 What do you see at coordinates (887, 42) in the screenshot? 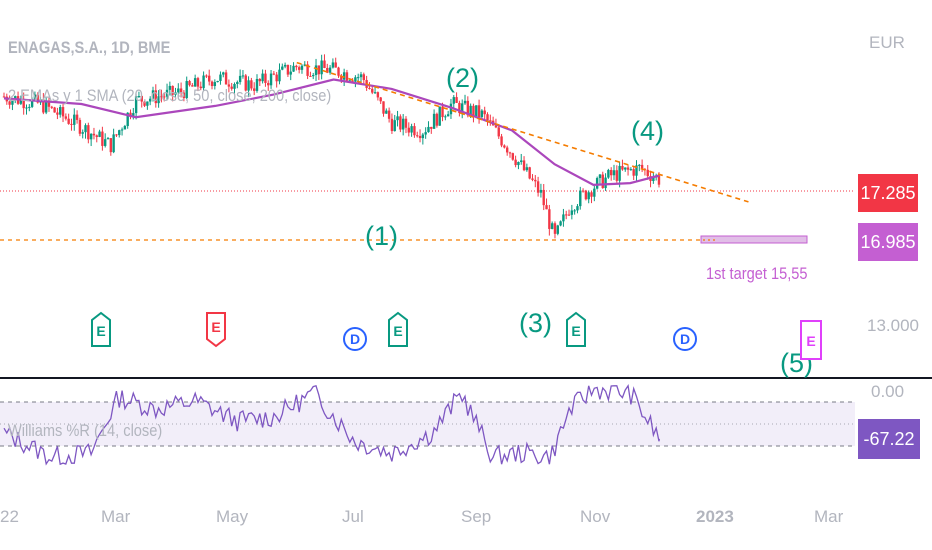
I see `currency-label: EUR` at bounding box center [887, 42].